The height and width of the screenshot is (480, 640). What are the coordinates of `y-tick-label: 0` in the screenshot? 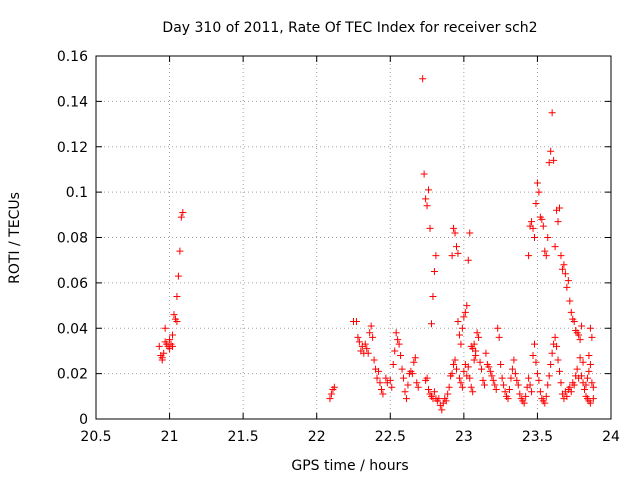 It's located at (83, 420).